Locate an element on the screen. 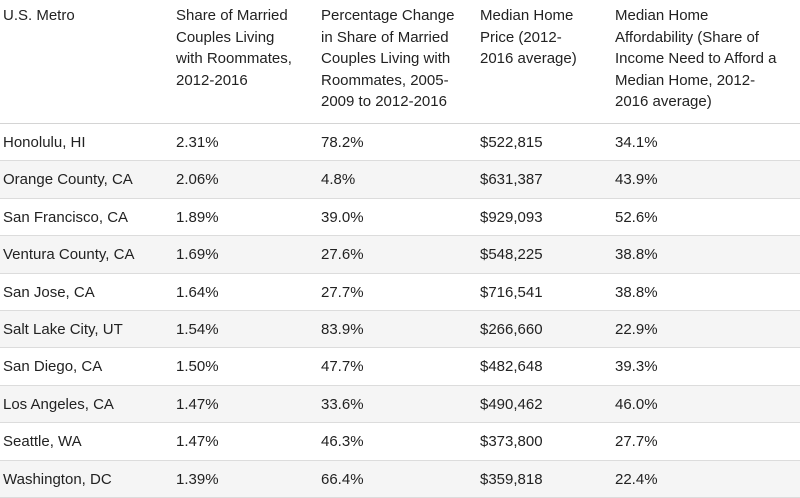 Image resolution: width=800 pixels, height=498 pixels. change-cell: 47.7% is located at coordinates (342, 367).